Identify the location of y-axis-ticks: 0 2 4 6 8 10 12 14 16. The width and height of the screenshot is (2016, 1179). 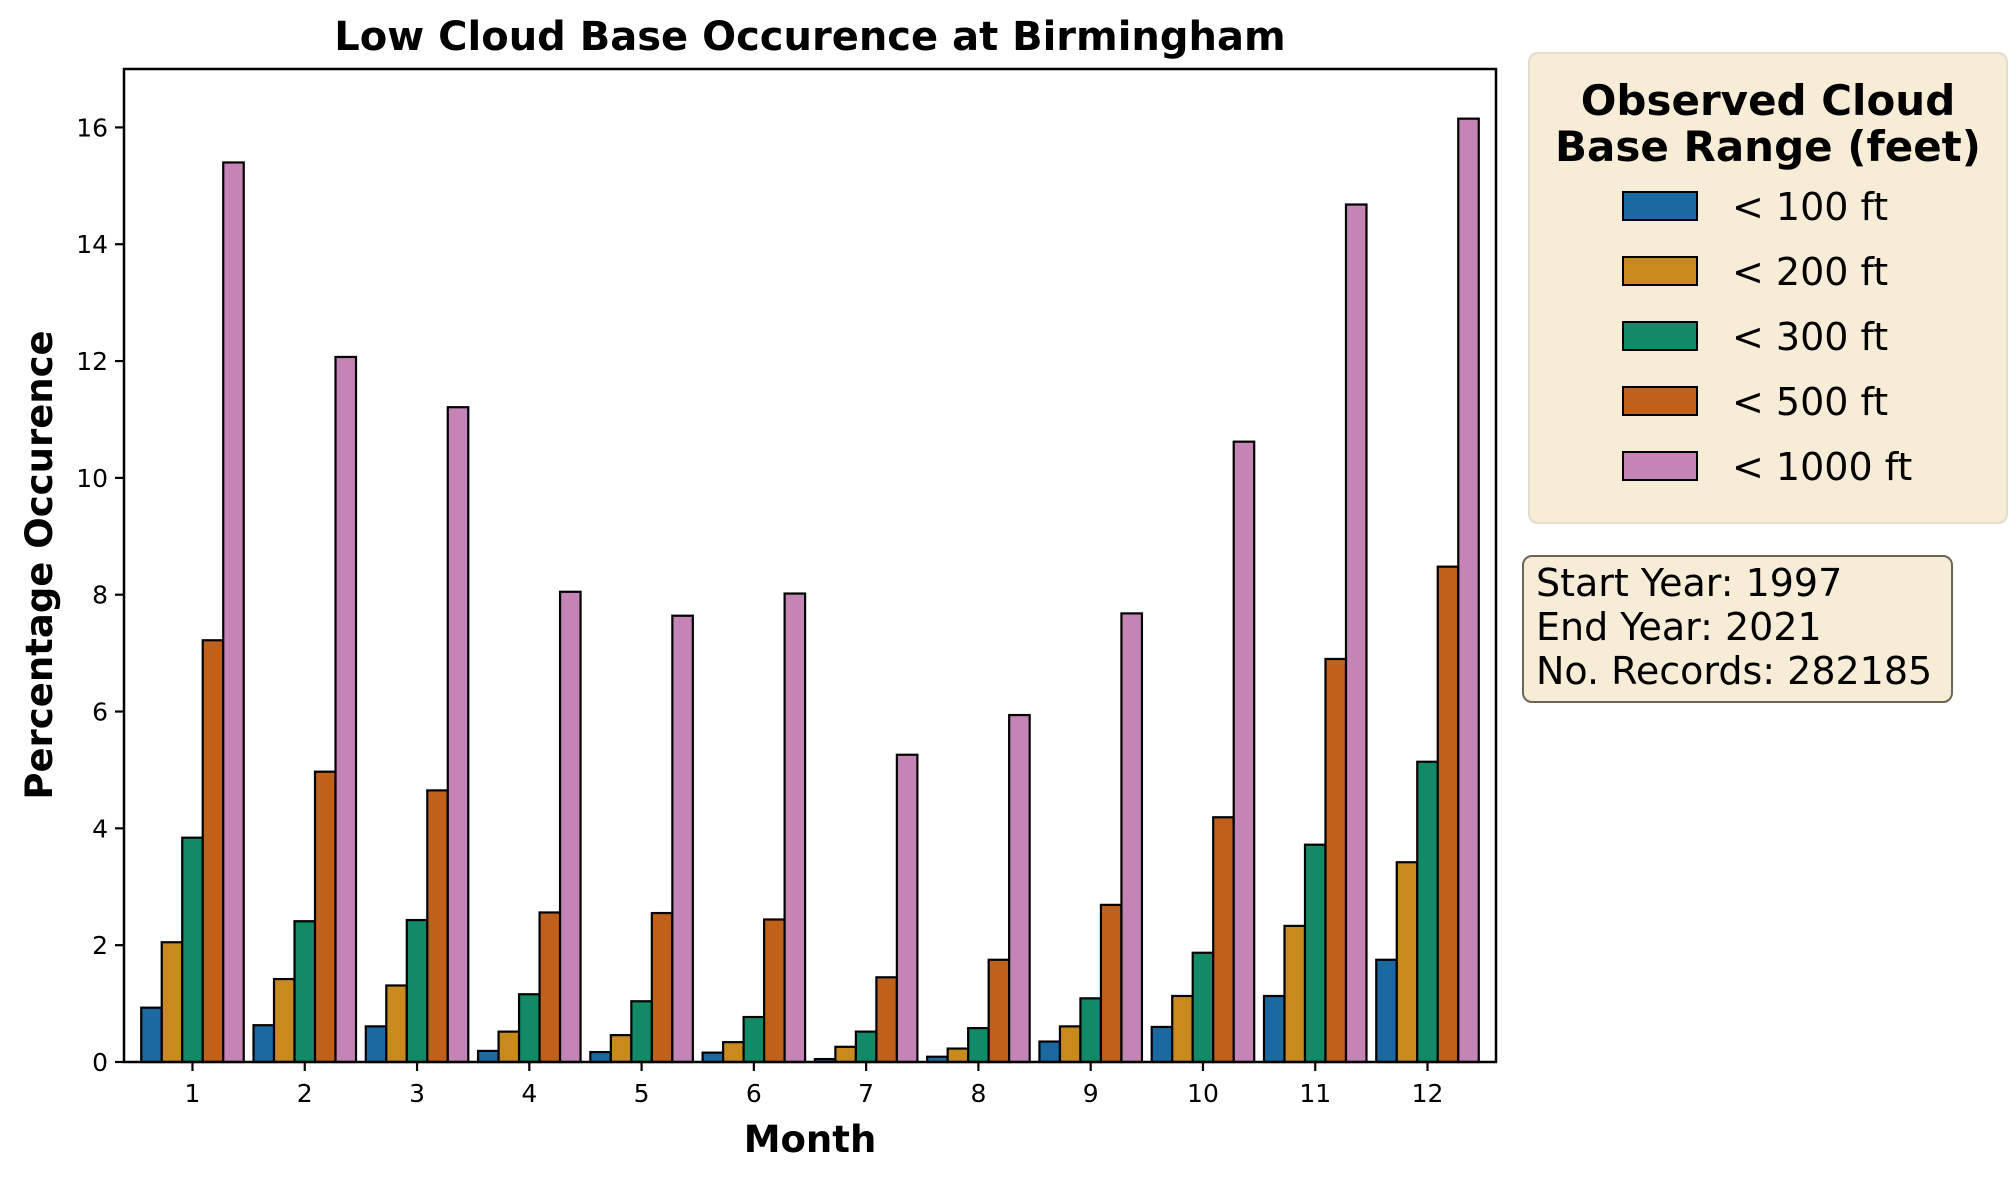
(100, 595).